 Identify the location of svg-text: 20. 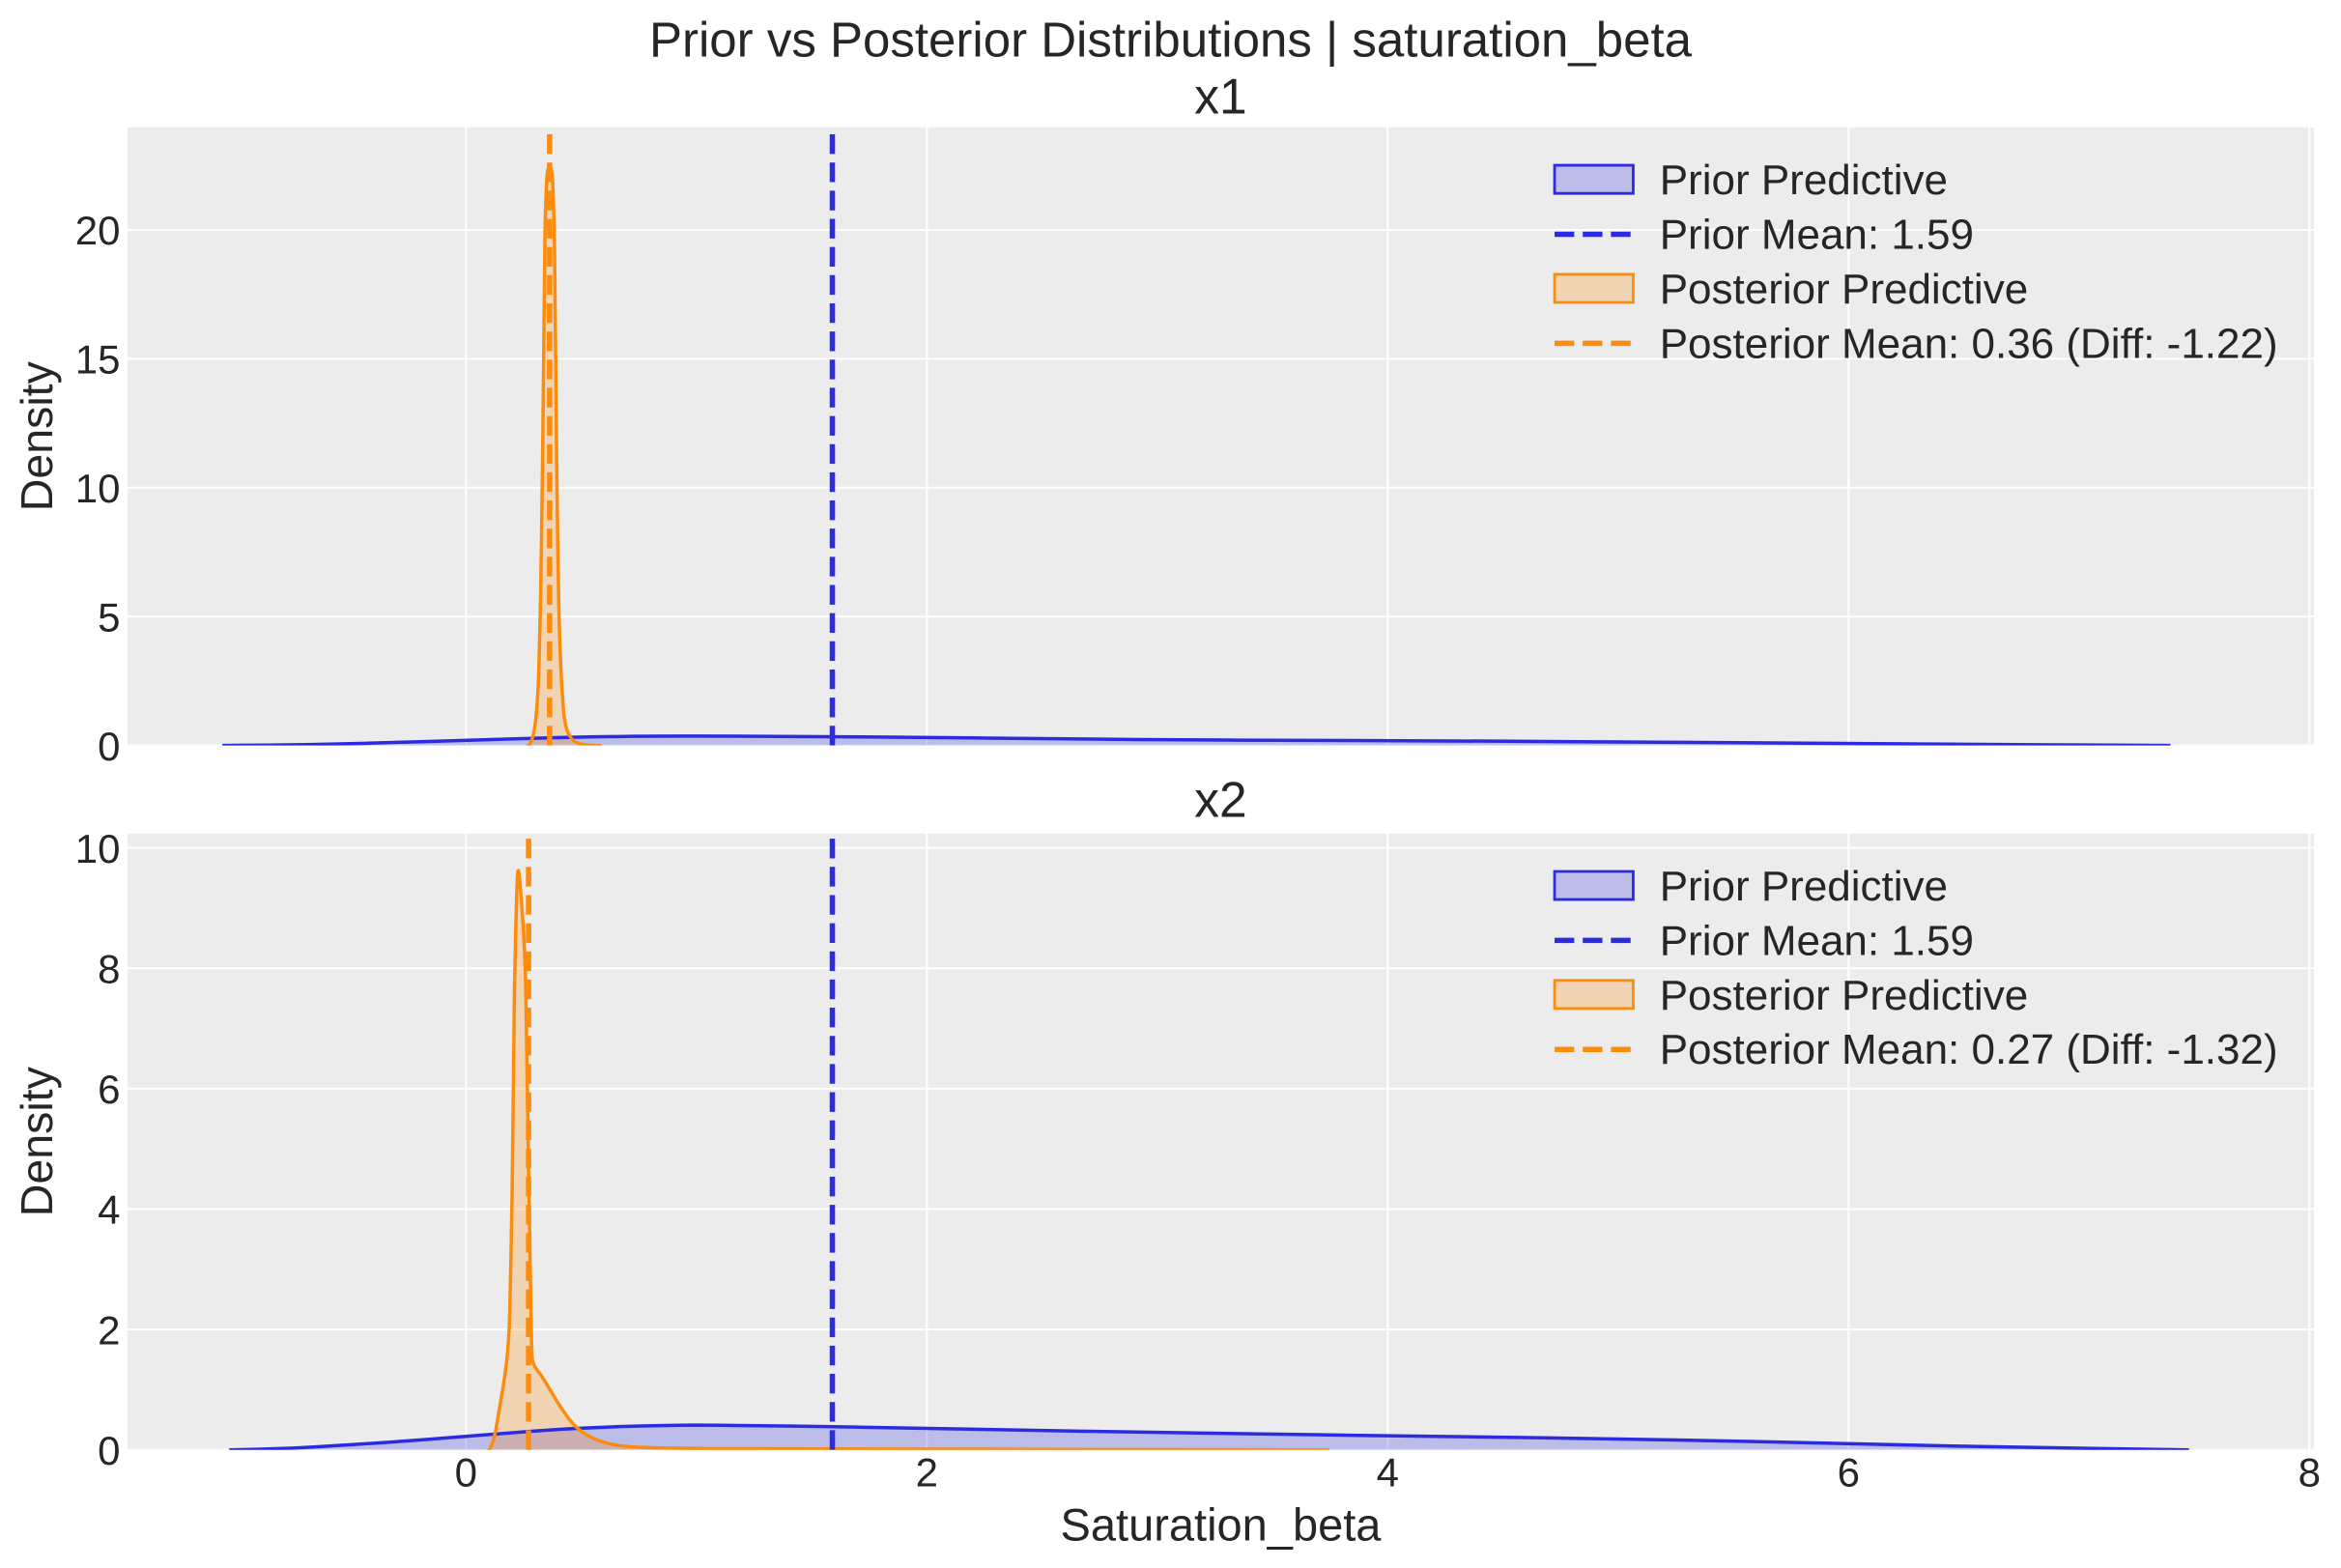
(98, 230).